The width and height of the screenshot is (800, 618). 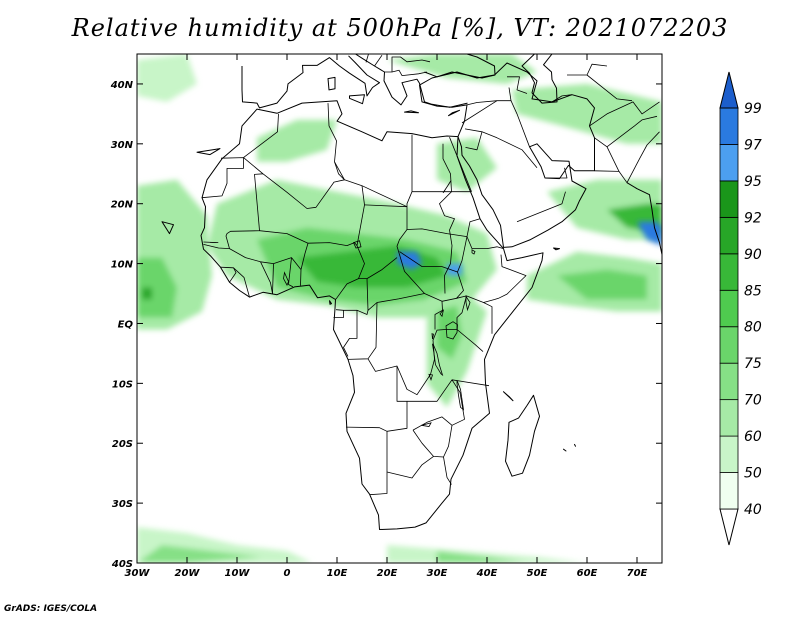 I want to click on arabia-coast, so click(x=507, y=155).